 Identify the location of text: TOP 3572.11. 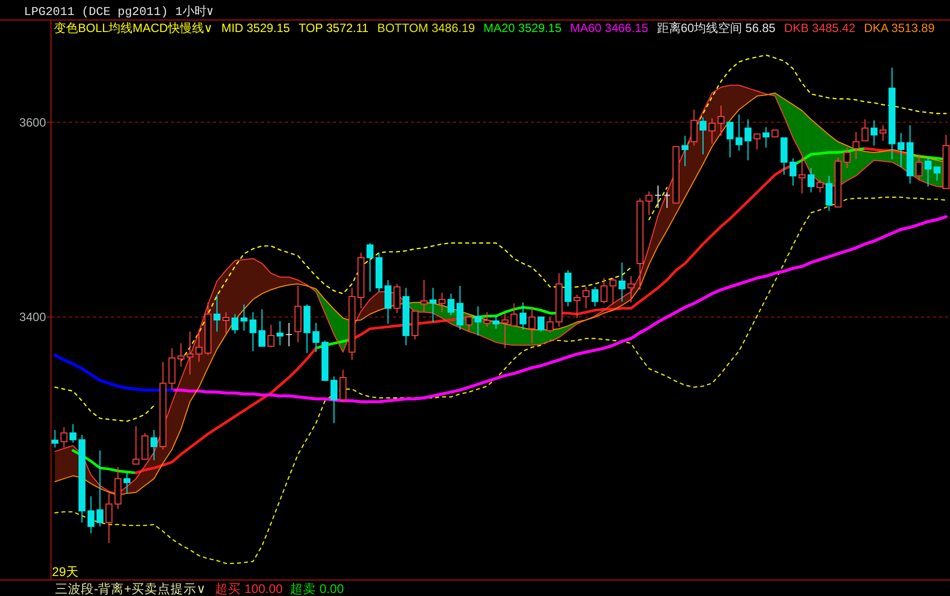
(333, 28).